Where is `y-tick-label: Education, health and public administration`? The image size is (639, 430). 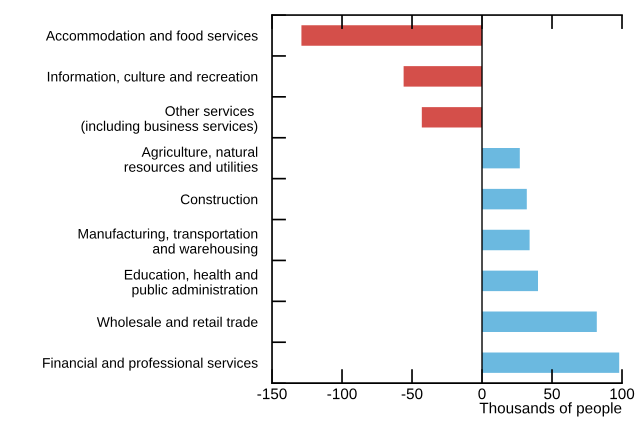 y-tick-label: Education, health and public administration is located at coordinates (191, 283).